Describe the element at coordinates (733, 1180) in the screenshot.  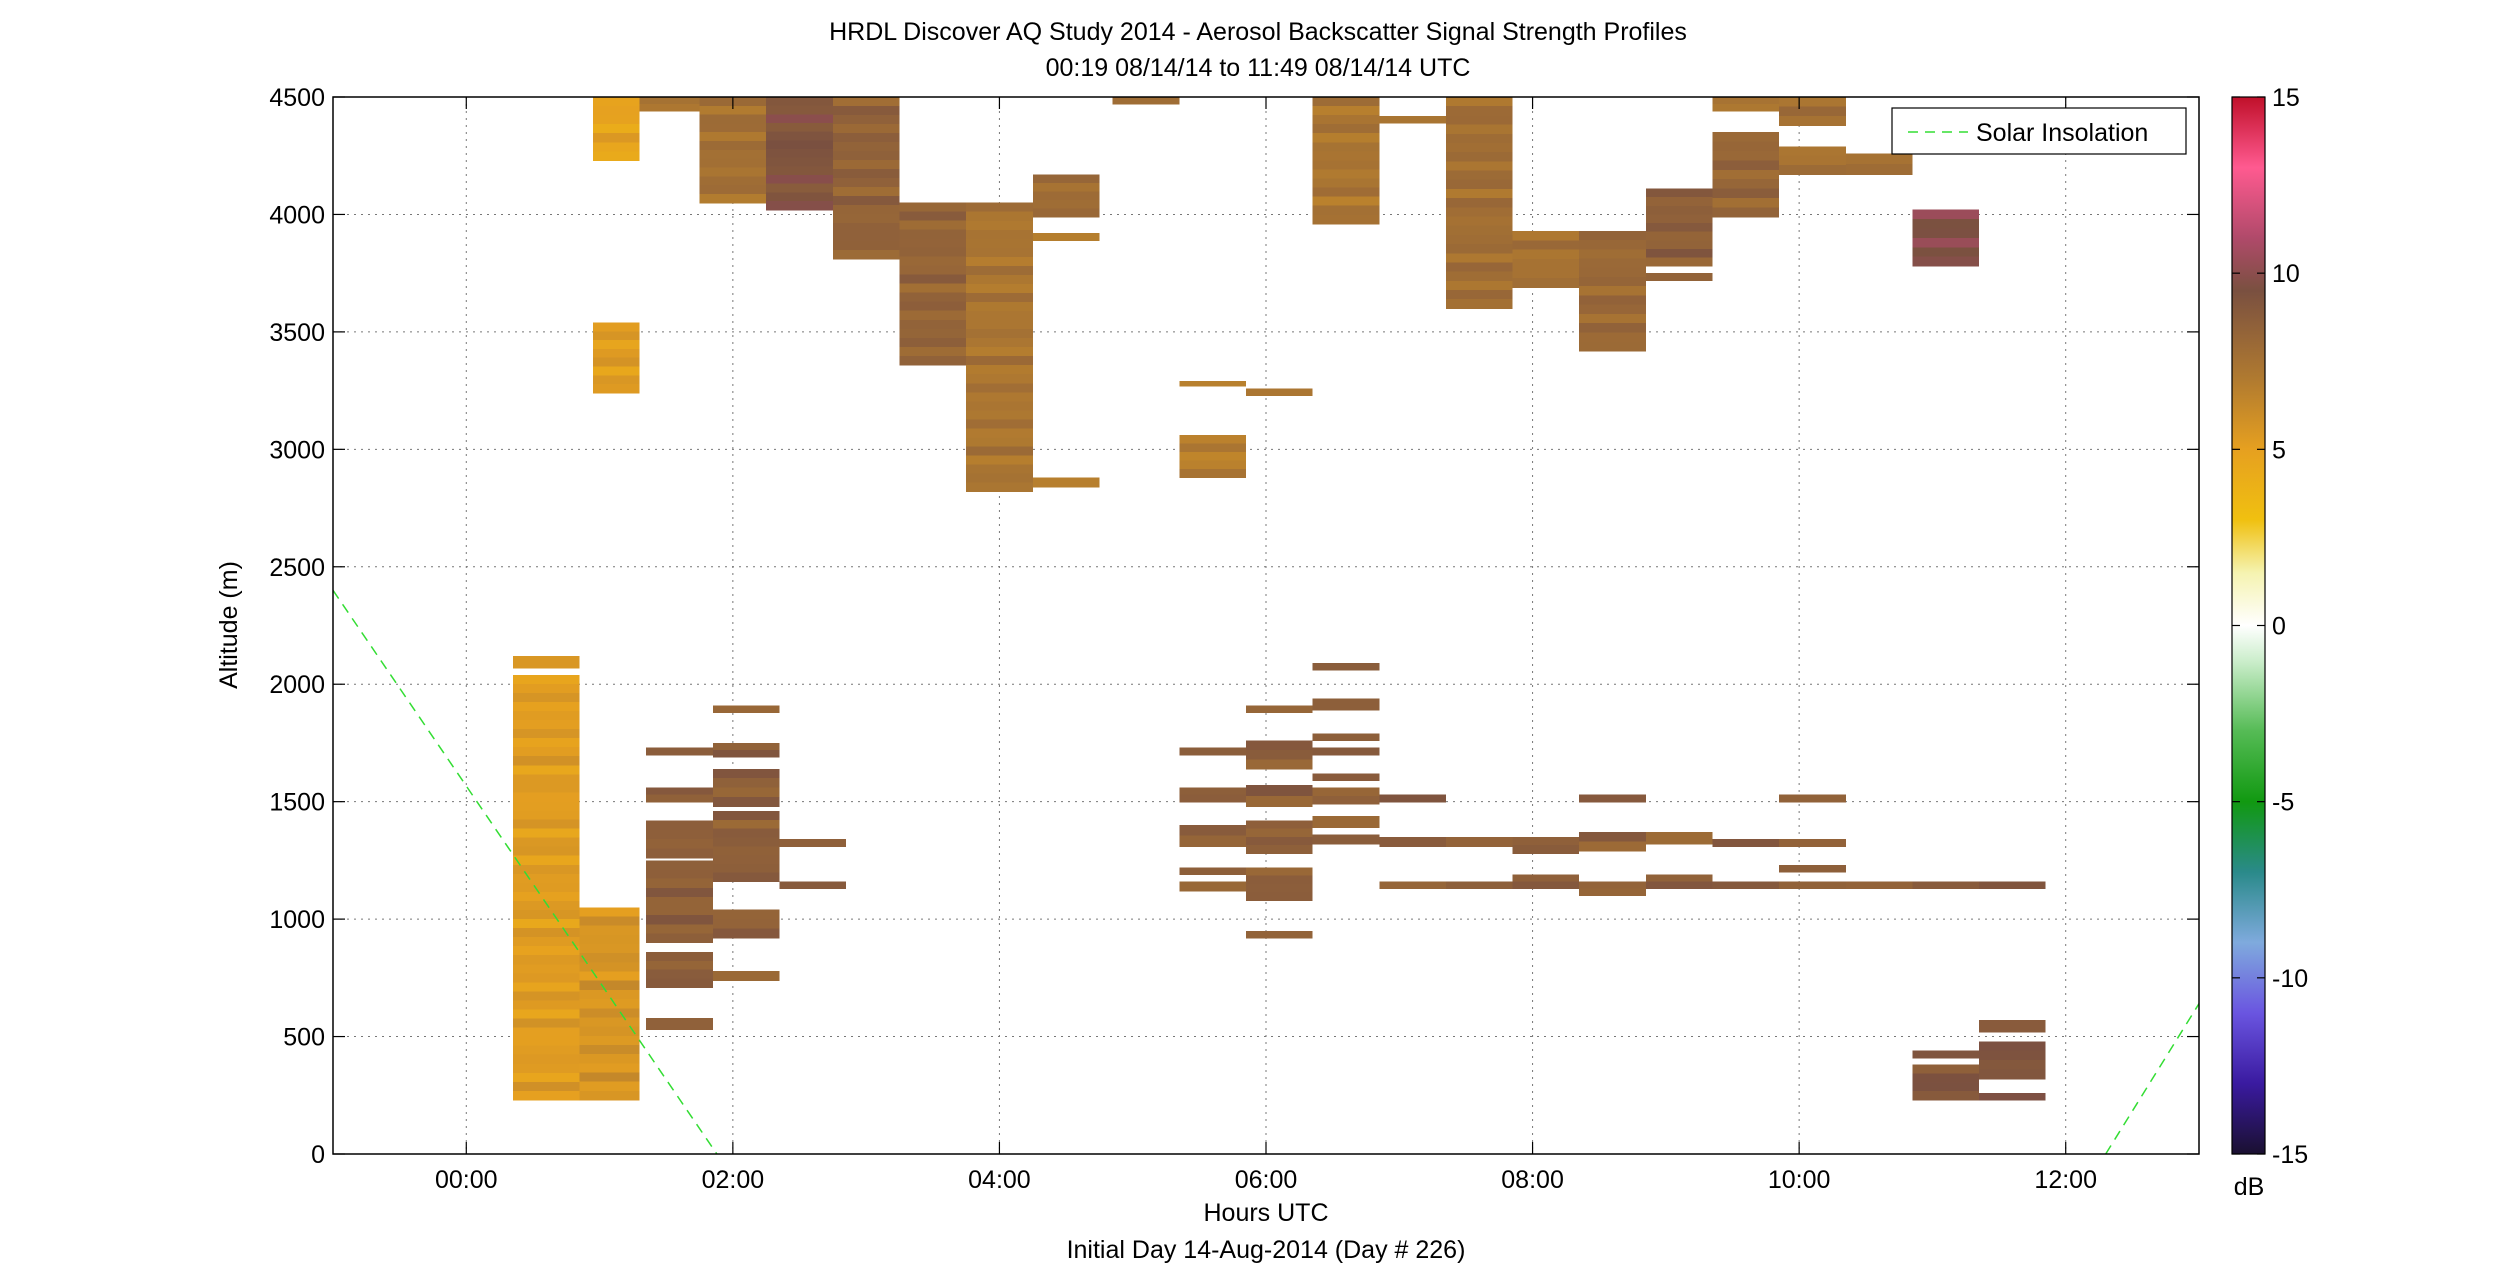
I see `x-tick-label-1: 02:00` at that location.